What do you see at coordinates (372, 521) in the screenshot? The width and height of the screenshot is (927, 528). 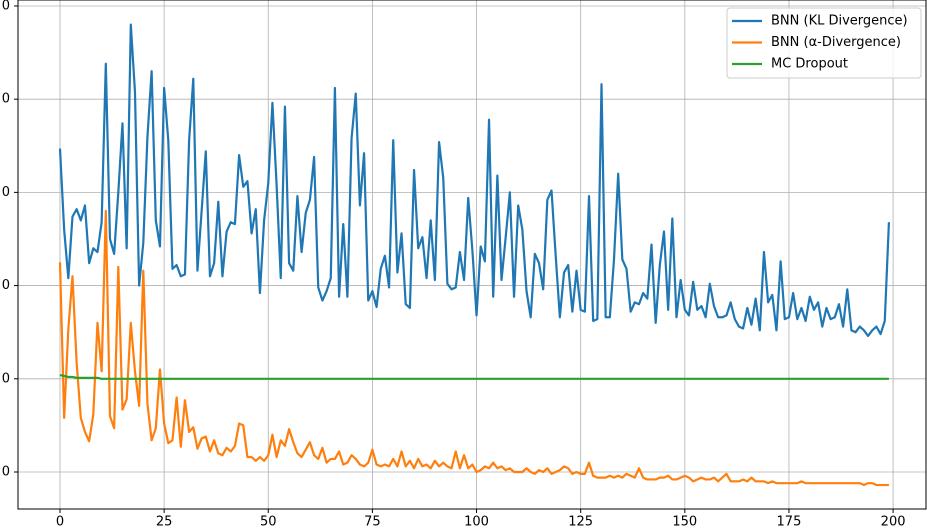 I see `x-tick-label: 75` at bounding box center [372, 521].